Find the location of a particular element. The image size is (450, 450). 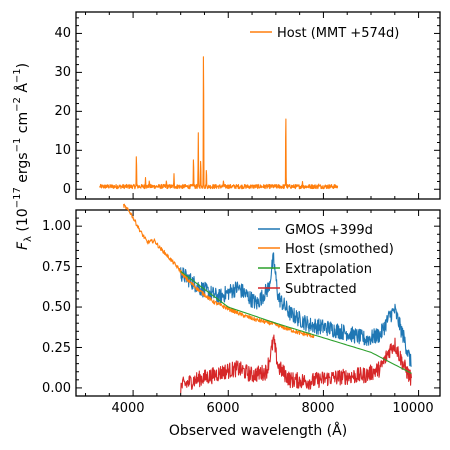

bottom-xtick-label: 4000 is located at coordinates (127, 408).